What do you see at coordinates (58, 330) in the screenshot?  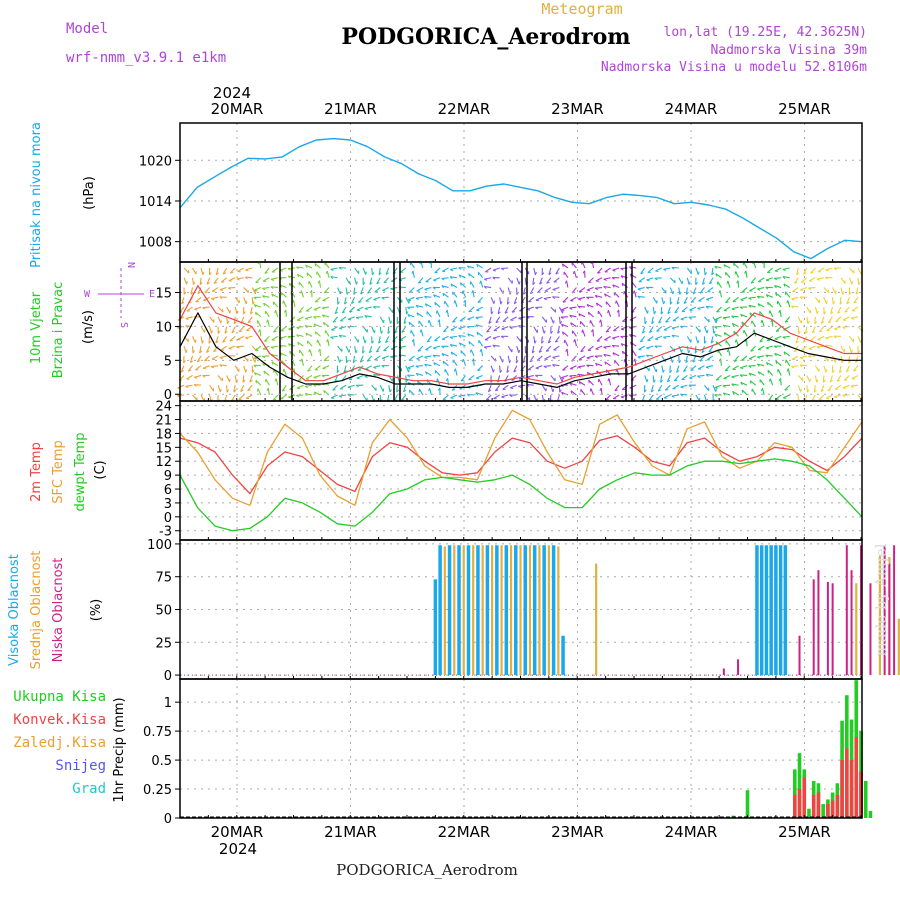 I see `wind-axis-subtitle: Brzina i Pravac` at bounding box center [58, 330].